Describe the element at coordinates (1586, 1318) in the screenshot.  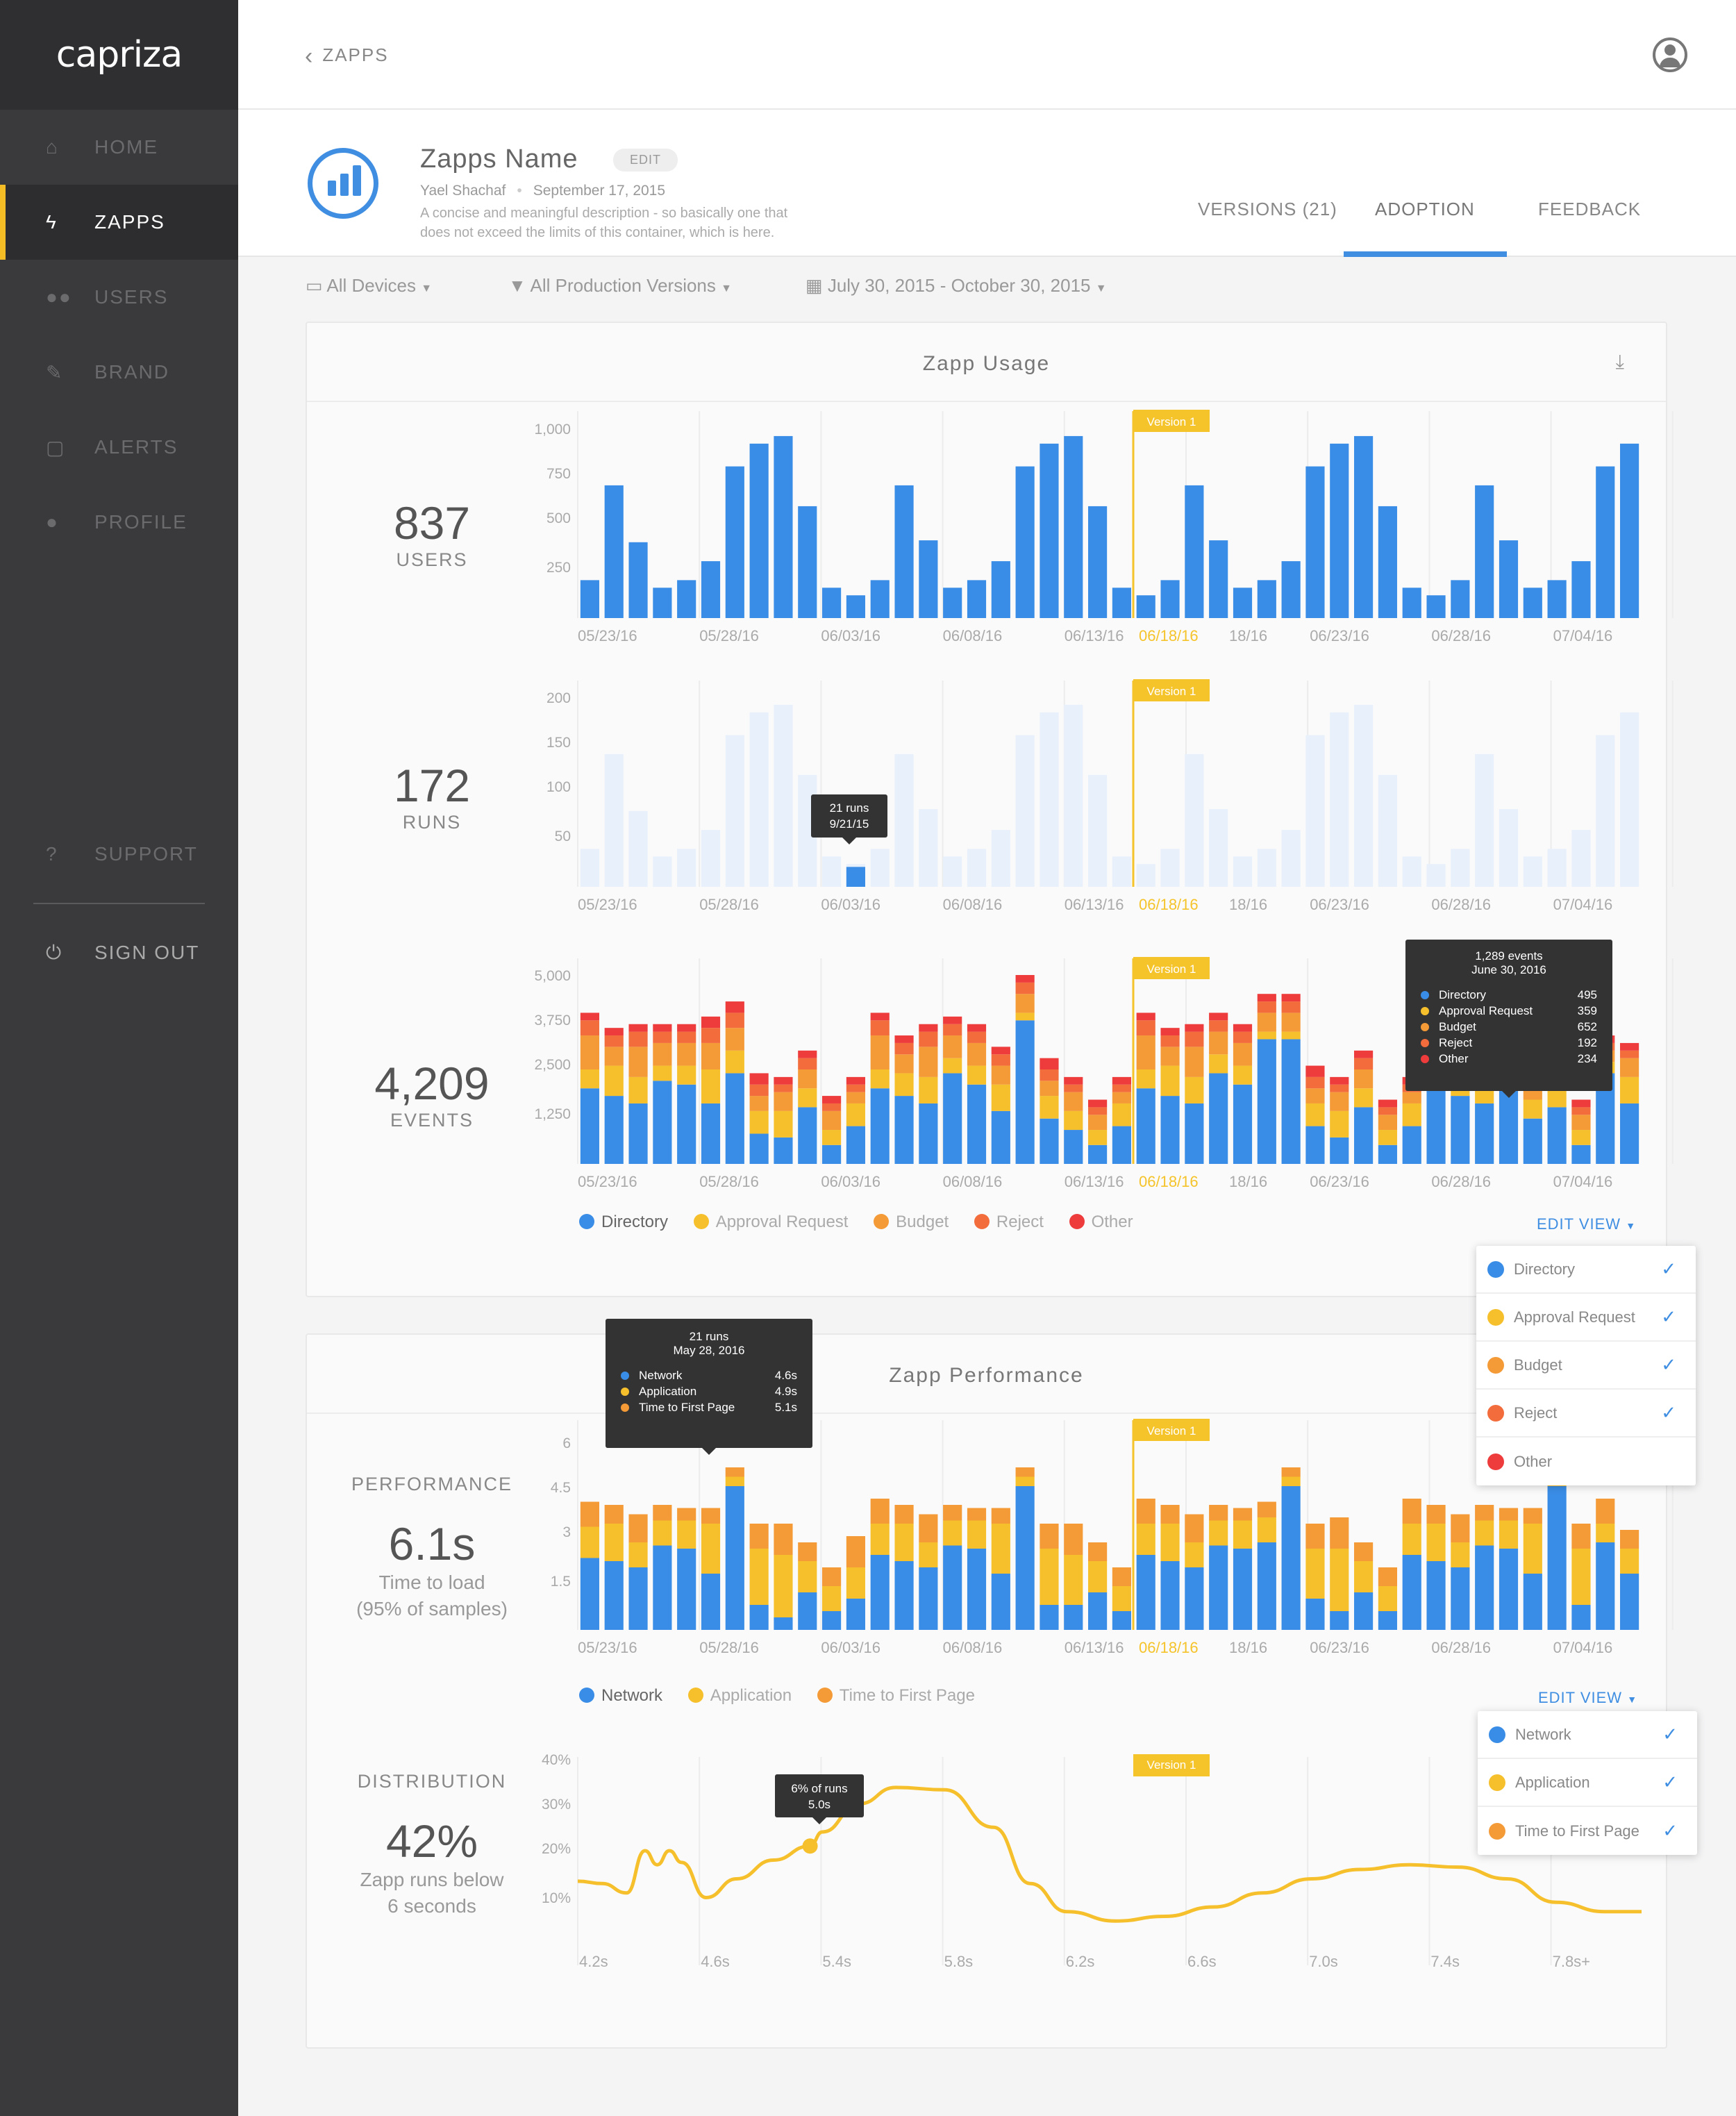
I see `dropdown-option-approval: Approval Request ✓` at that location.